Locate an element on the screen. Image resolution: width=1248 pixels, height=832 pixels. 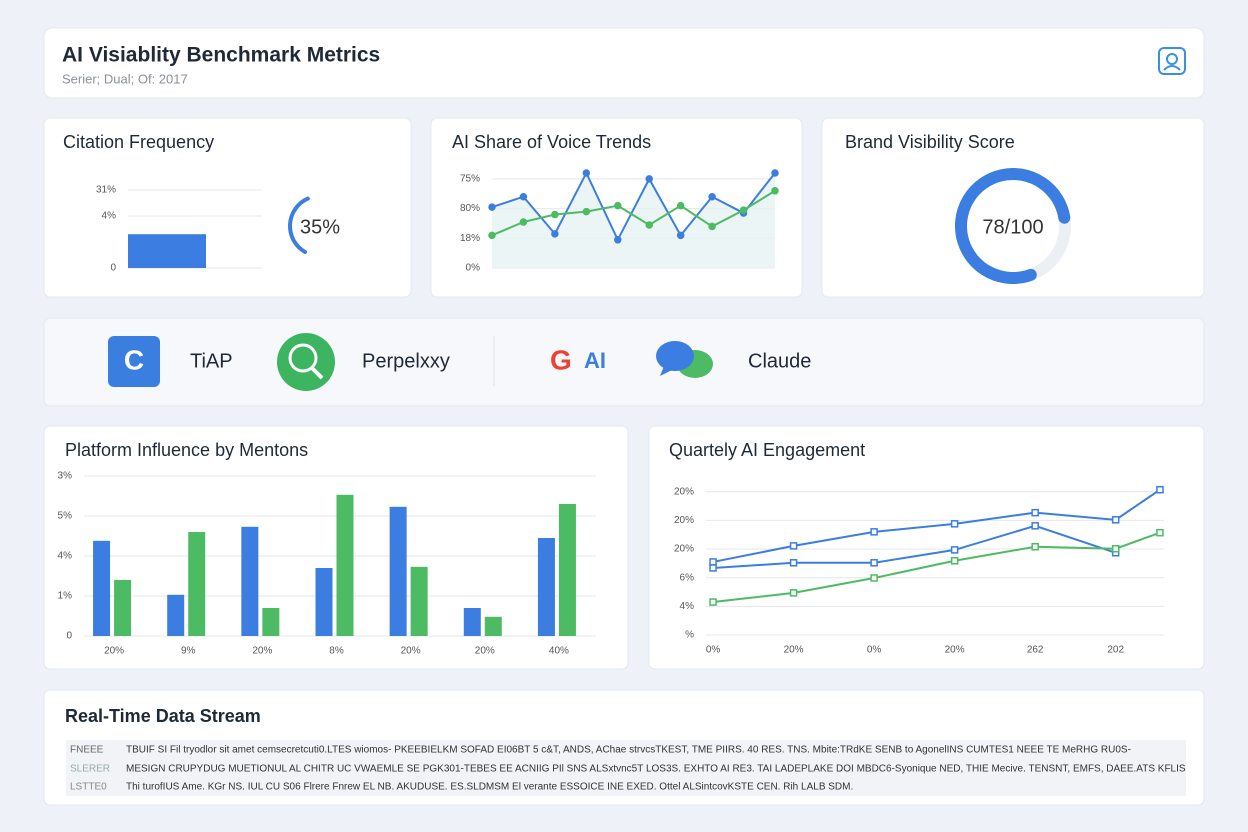
gauge-label: 35% is located at coordinates (320, 227).